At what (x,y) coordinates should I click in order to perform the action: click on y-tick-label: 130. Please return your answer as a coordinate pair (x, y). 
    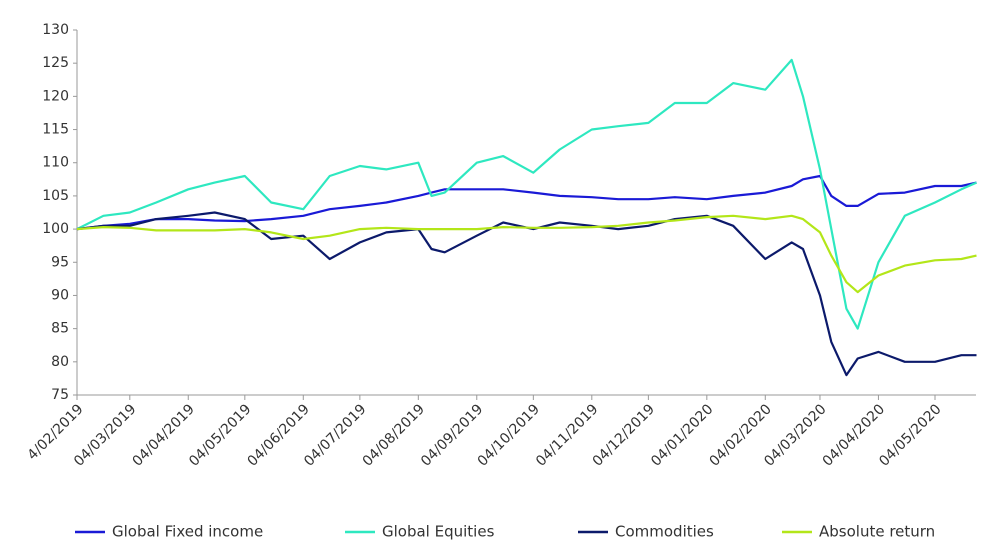
    Looking at the image, I should click on (55, 30).